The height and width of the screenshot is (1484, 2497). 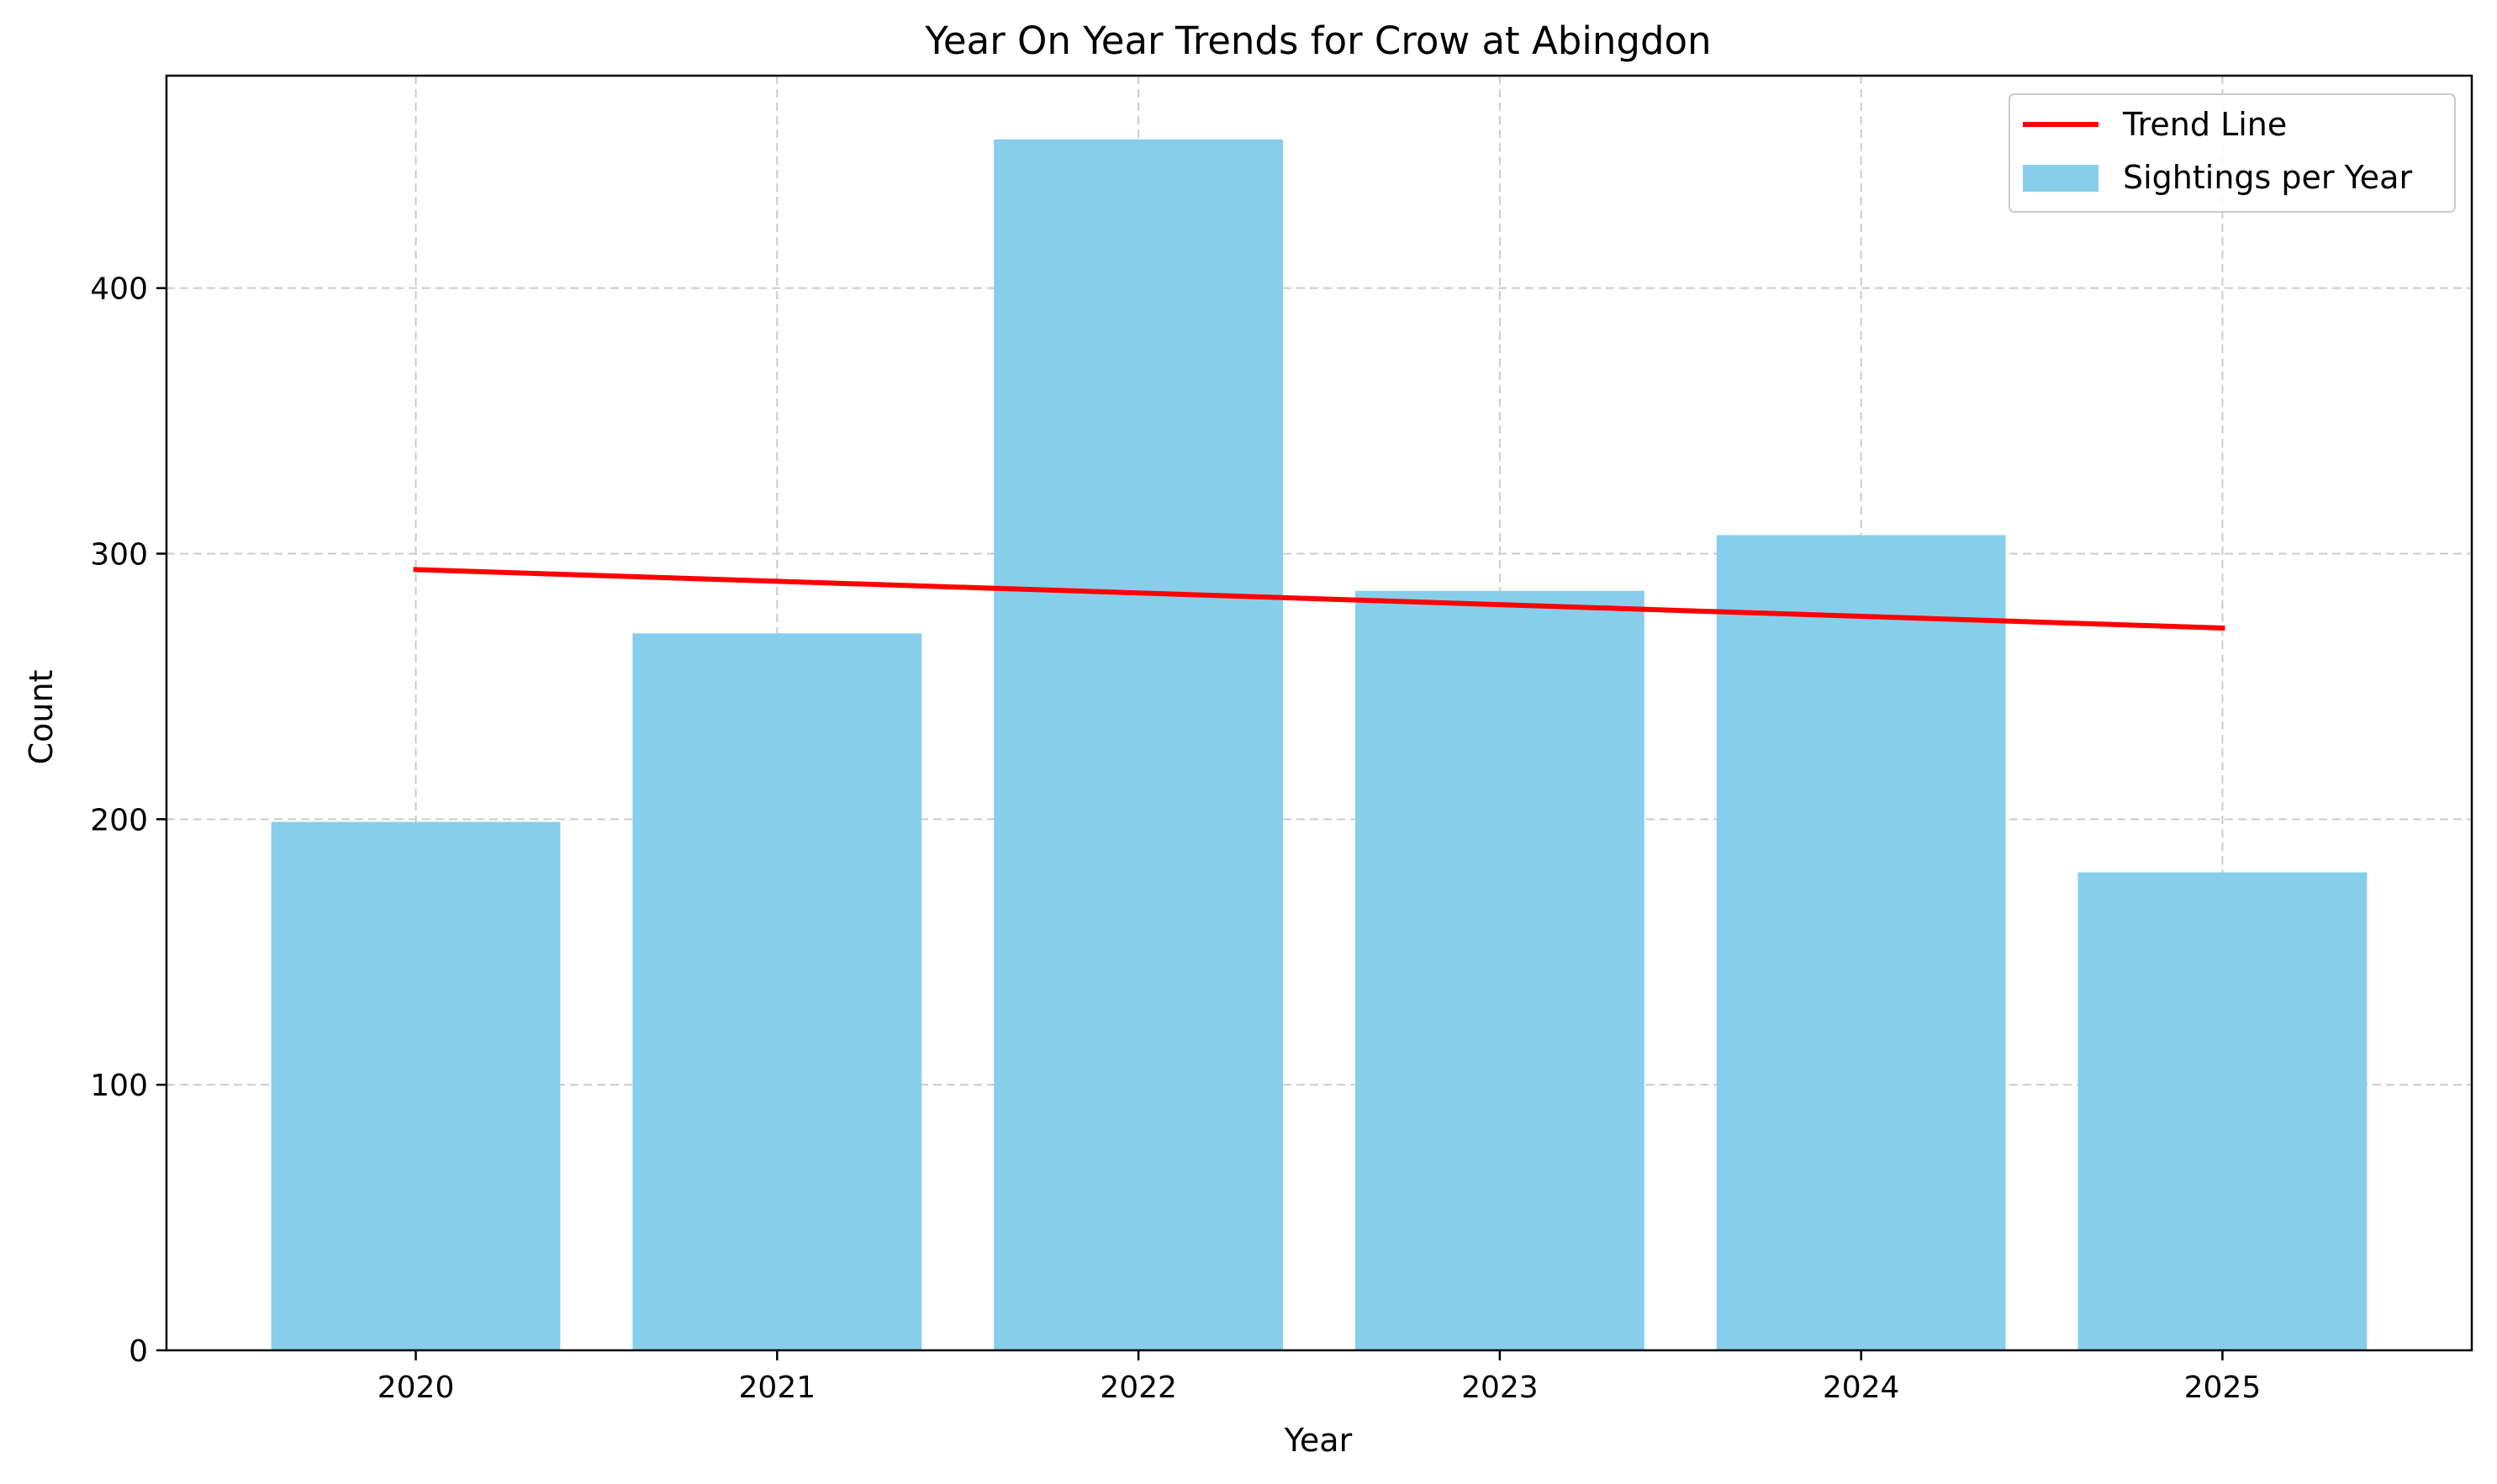 I want to click on legend-box, so click(x=2232, y=153).